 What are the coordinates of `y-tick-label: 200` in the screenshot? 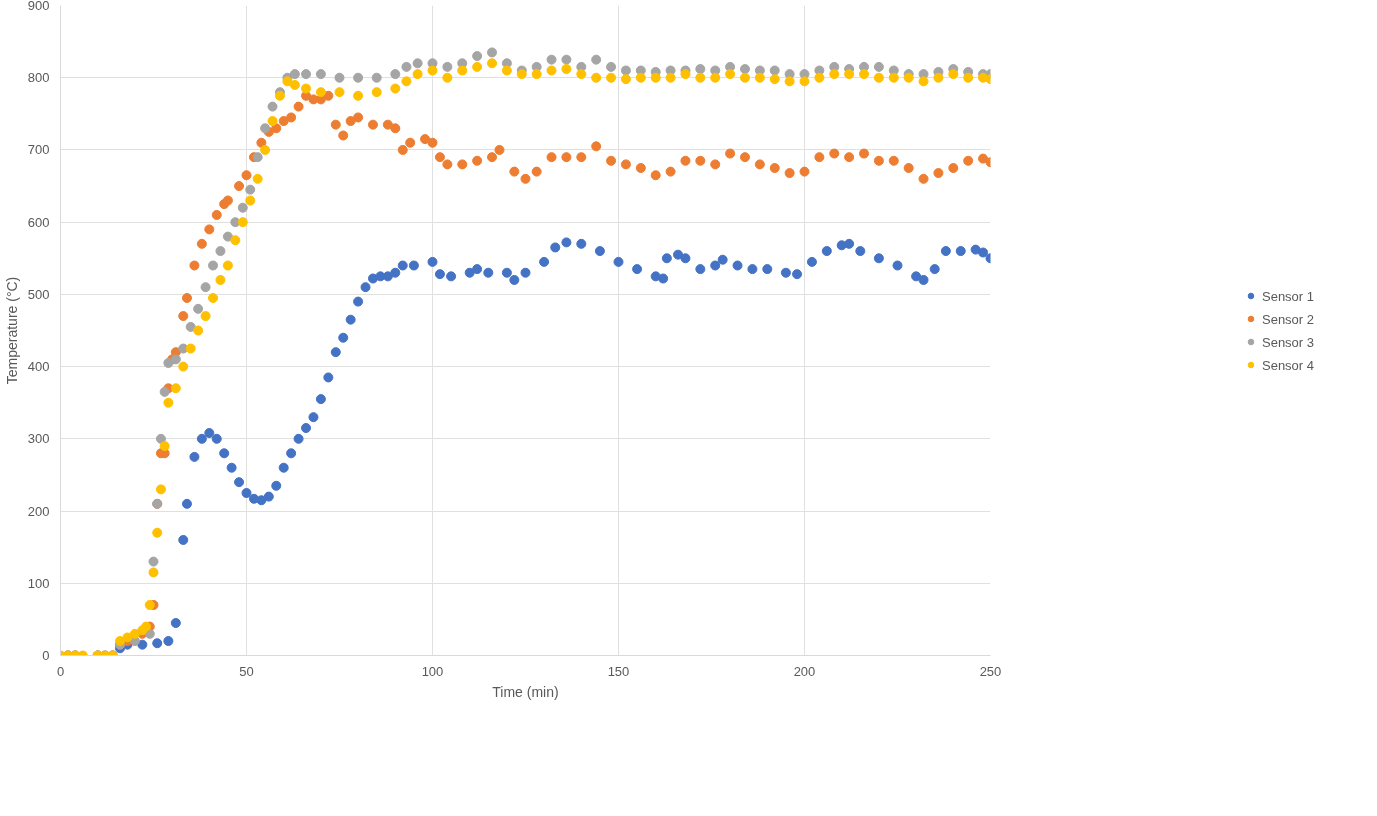 It's located at (38, 511).